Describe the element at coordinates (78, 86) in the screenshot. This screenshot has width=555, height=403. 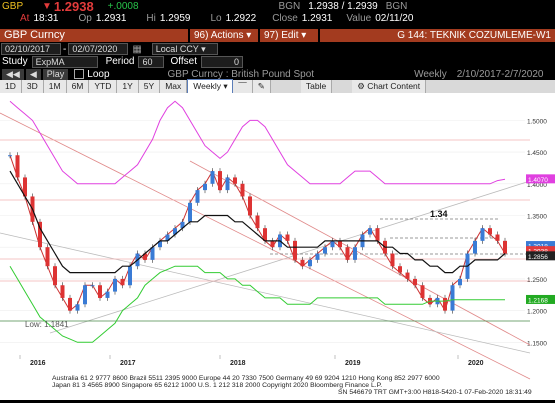
I see `period-6m: 6M` at that location.